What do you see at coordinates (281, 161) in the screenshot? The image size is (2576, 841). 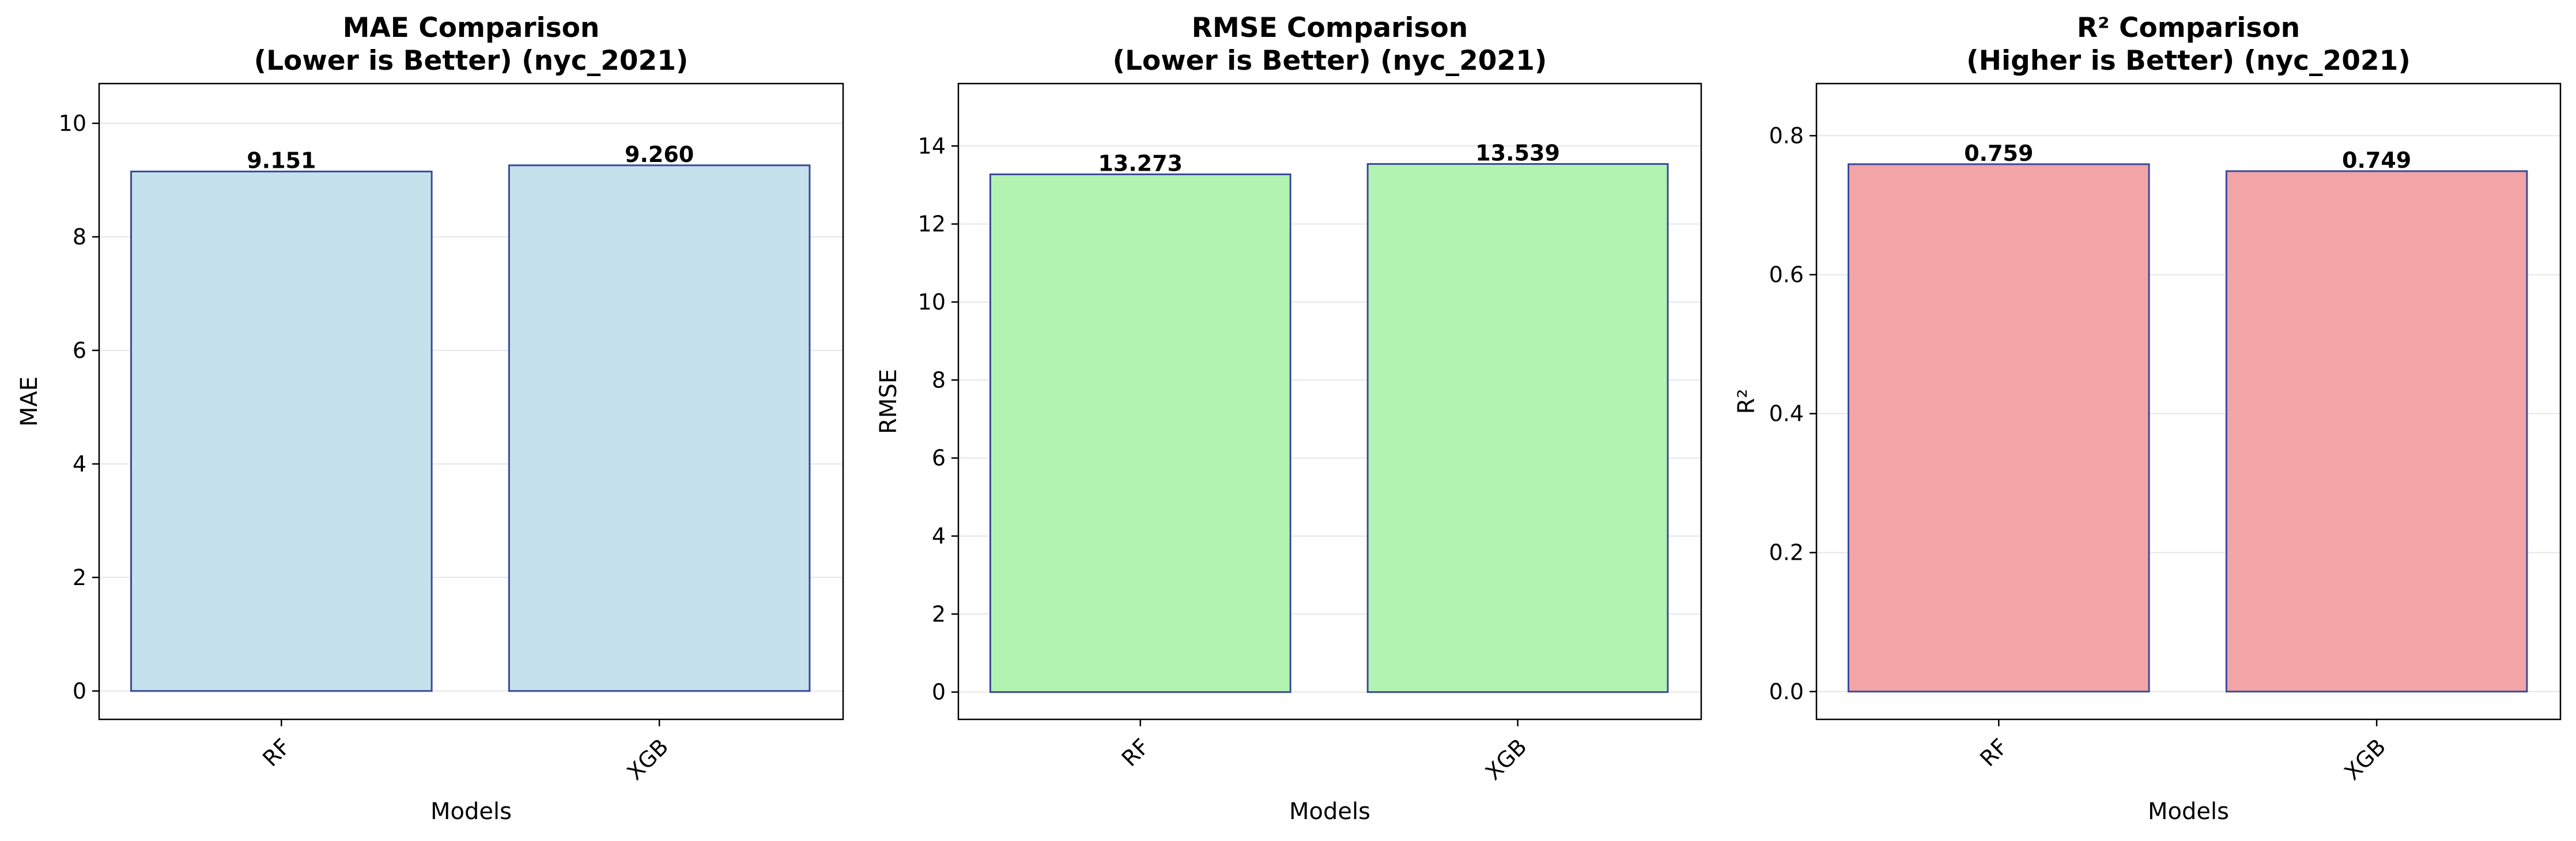 I see `value-label: 9.151` at bounding box center [281, 161].